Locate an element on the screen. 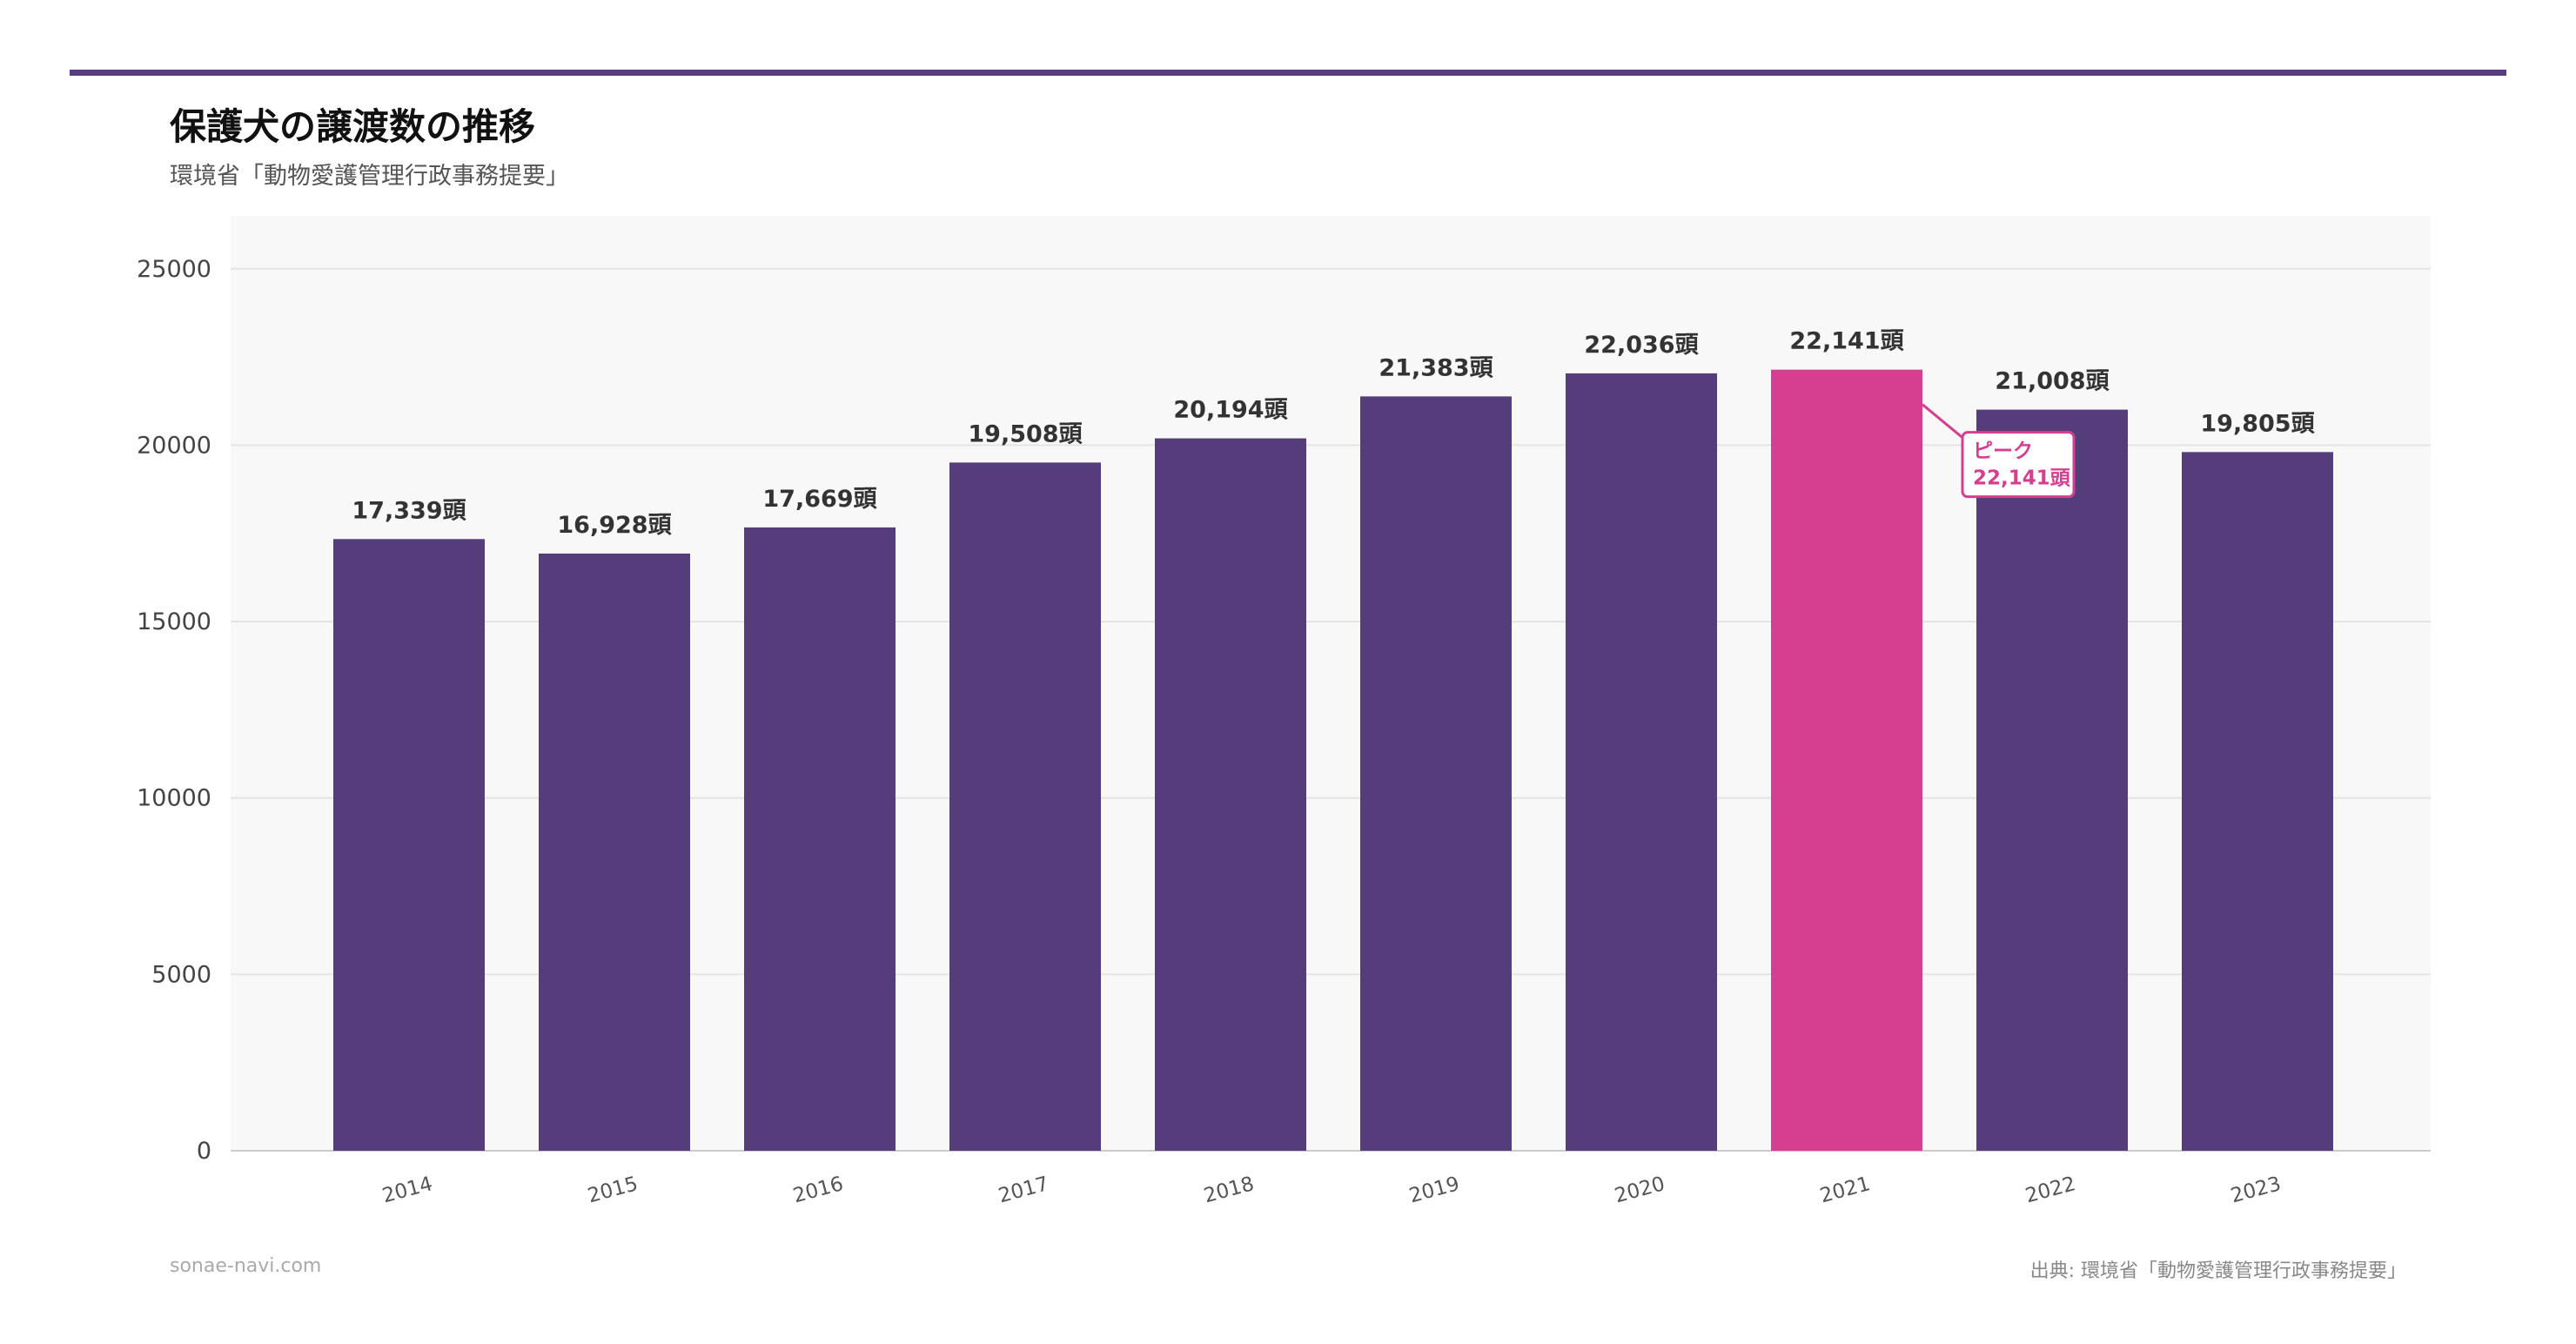 This screenshot has width=2576, height=1344. value-label: 21,383頭 is located at coordinates (1436, 367).